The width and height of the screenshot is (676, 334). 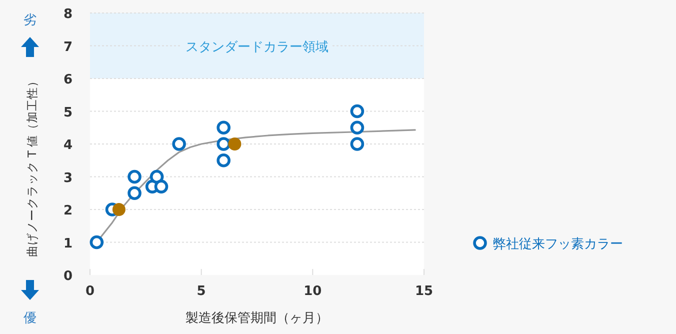 What do you see at coordinates (30, 318) in the screenshot?
I see `text: 優` at bounding box center [30, 318].